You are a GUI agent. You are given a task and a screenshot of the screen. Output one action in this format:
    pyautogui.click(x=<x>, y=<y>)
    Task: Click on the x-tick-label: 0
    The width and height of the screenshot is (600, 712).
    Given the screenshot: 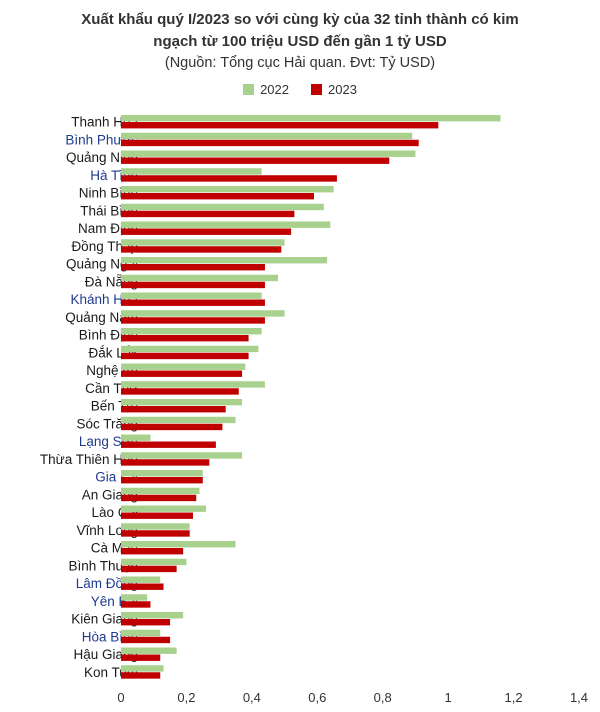 What is the action you would take?
    pyautogui.click(x=120, y=697)
    